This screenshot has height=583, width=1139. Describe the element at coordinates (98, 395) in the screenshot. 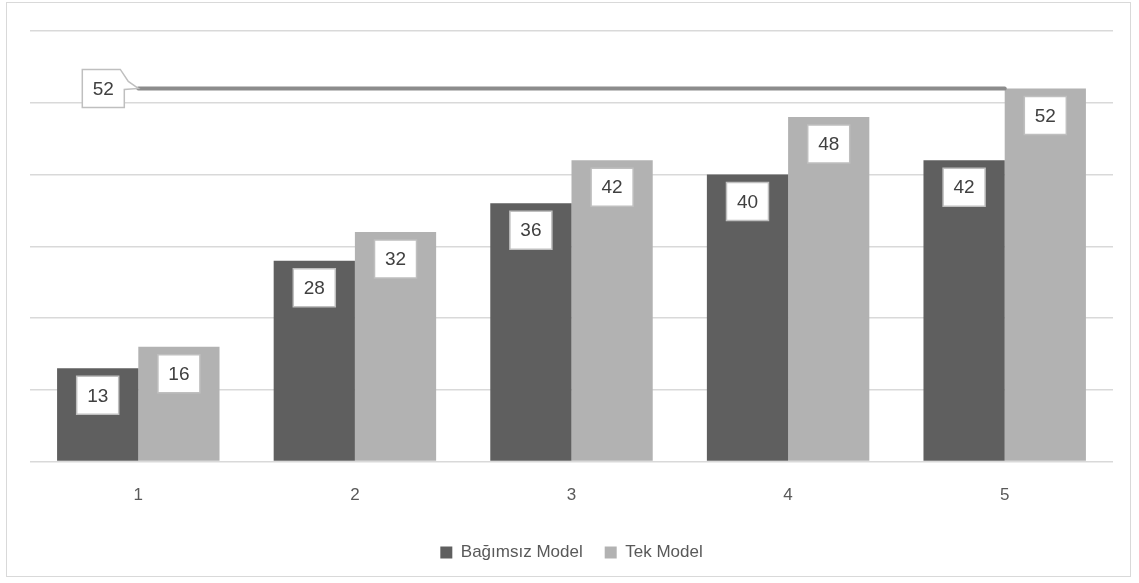

I see `data-label: 13` at that location.